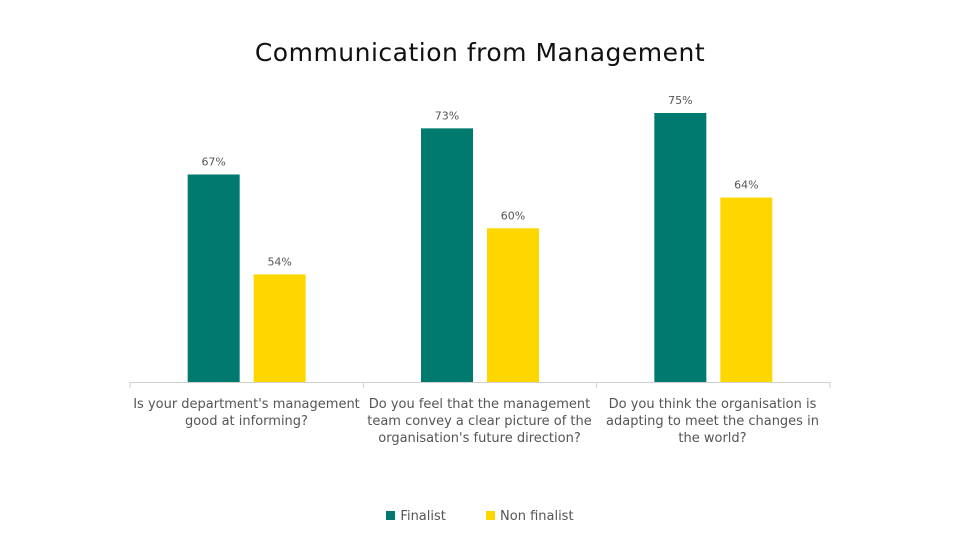 The height and width of the screenshot is (540, 960). What do you see at coordinates (537, 516) in the screenshot?
I see `legend-label: Non finalist` at bounding box center [537, 516].